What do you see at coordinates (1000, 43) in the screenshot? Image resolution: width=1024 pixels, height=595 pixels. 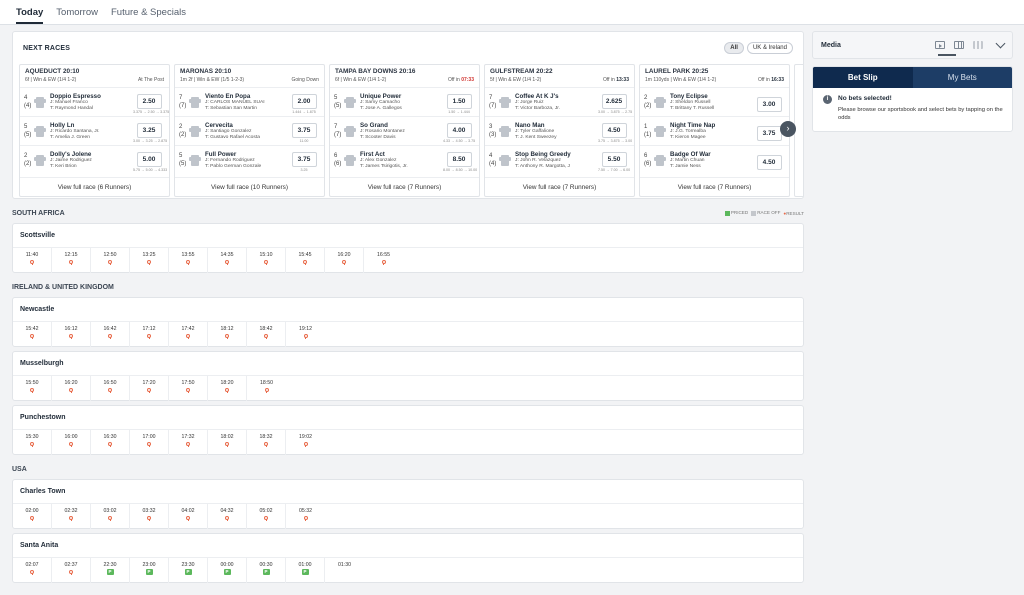 I see `chevron-down-icon` at bounding box center [1000, 43].